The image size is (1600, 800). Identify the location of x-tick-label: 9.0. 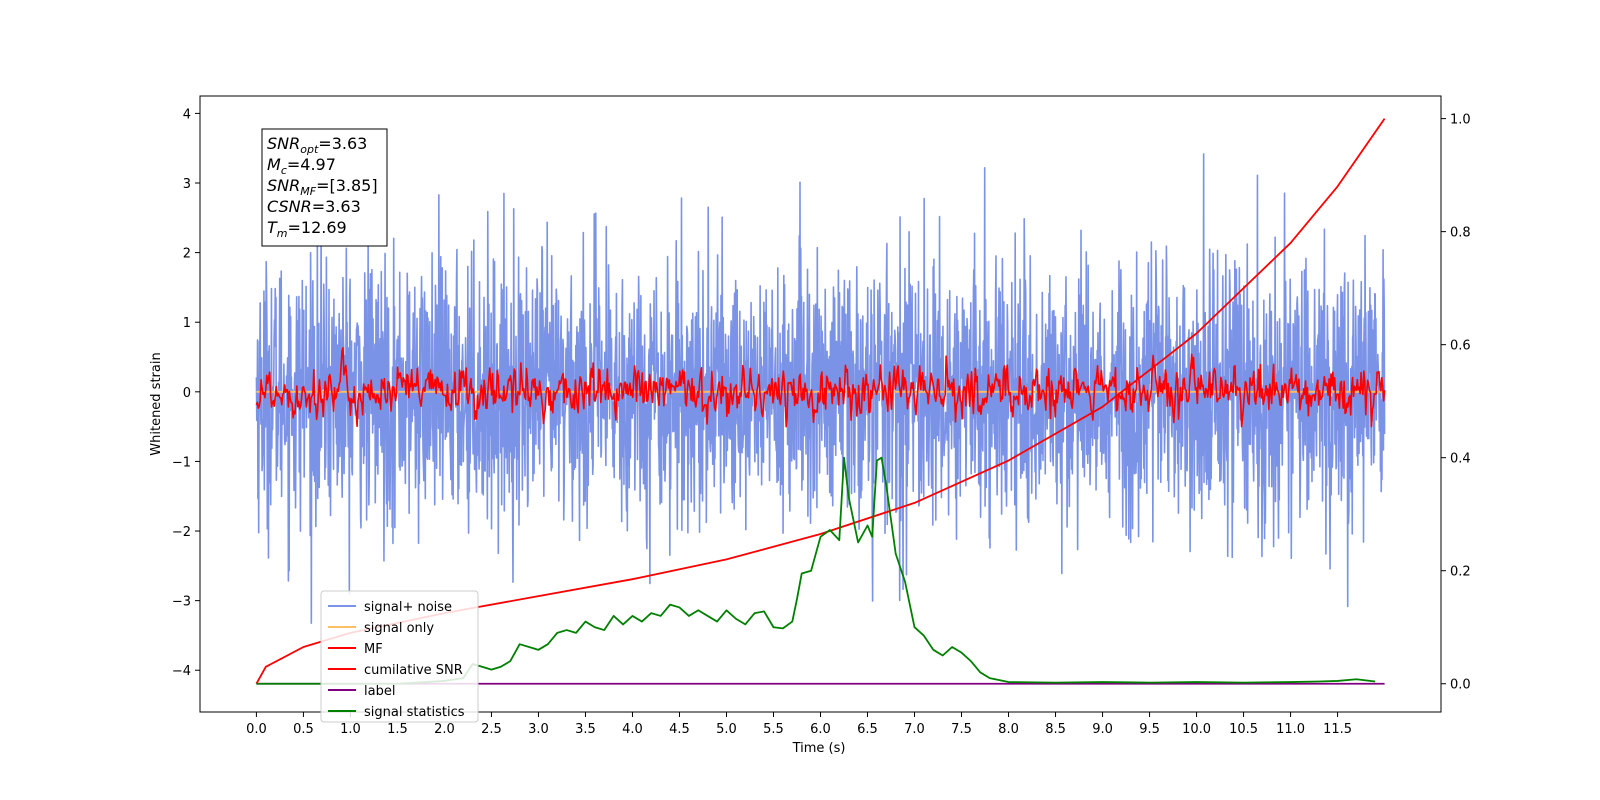
(1102, 729).